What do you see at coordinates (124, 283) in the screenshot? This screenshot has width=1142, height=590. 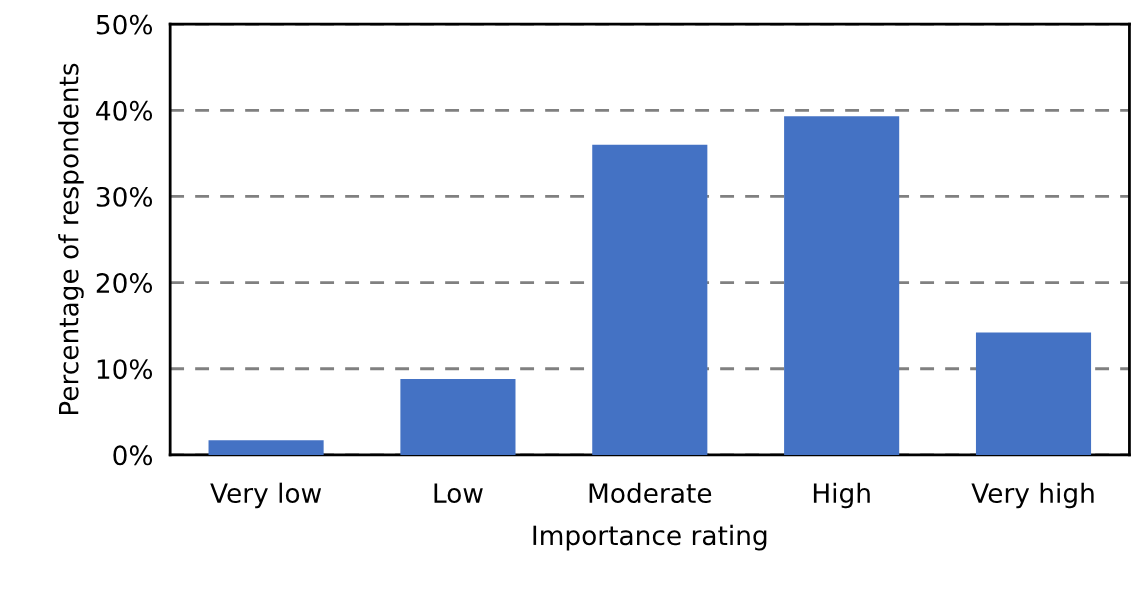 I see `y-tick-label: 20%` at bounding box center [124, 283].